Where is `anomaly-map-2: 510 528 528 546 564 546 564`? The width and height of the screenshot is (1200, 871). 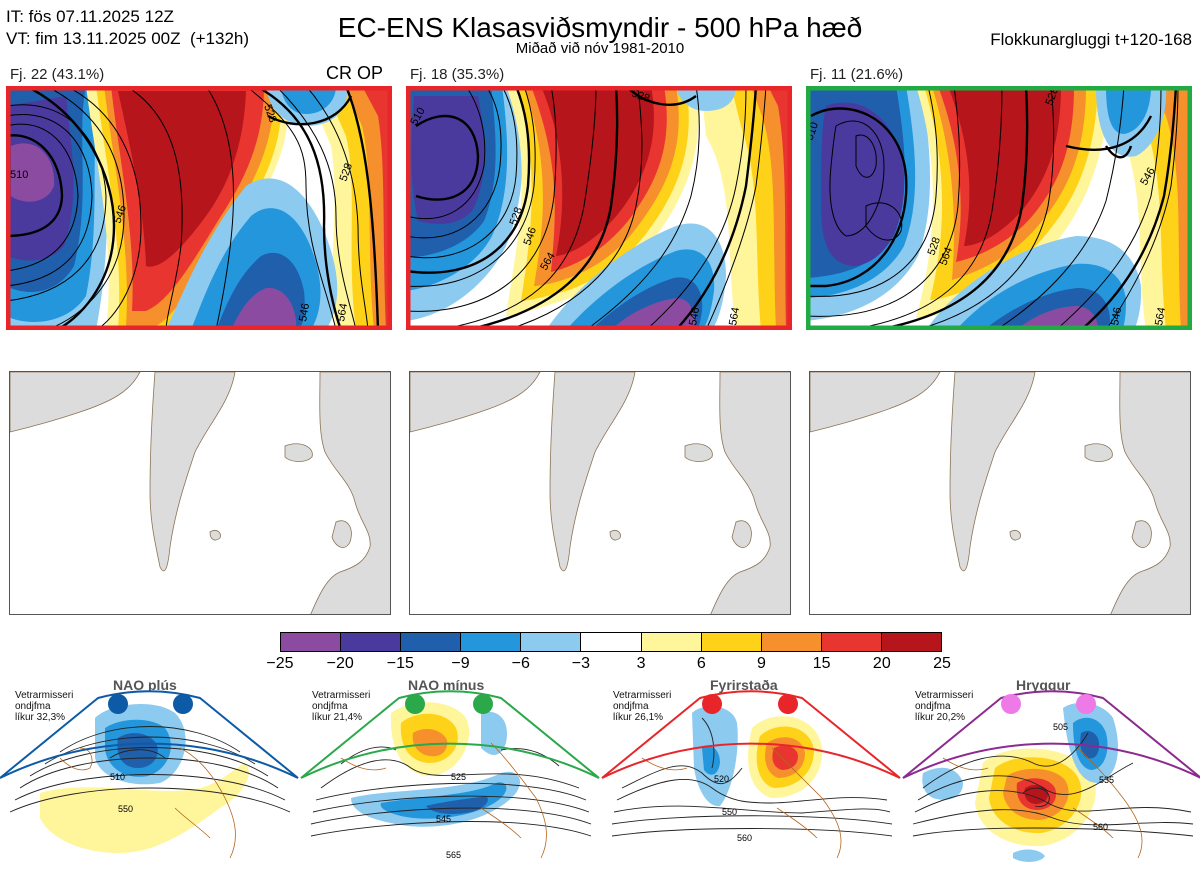
anomaly-map-2: 510 528 528 546 564 546 564 is located at coordinates (599, 208).